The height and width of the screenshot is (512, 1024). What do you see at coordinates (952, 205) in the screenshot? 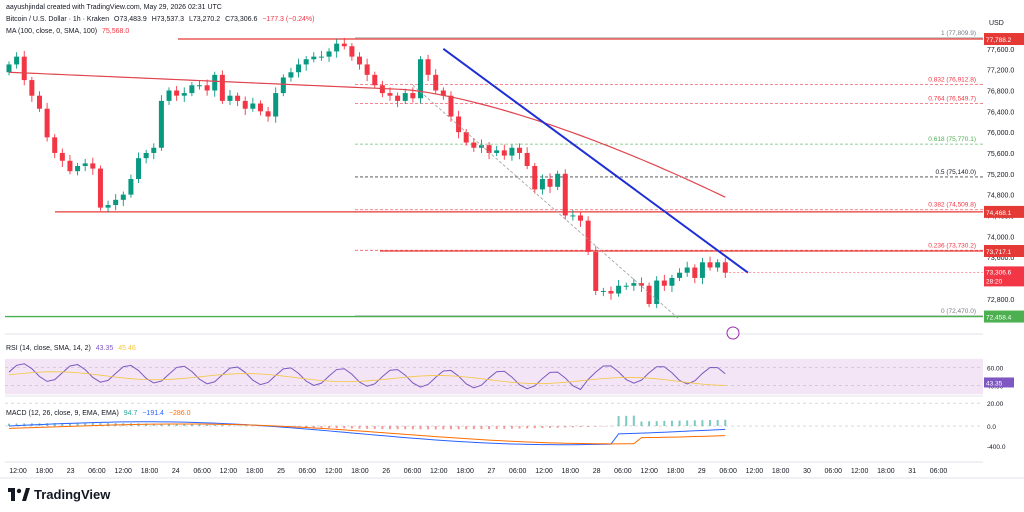
I see `fib-level-label: 0.382 (74,509.8)` at bounding box center [952, 205].